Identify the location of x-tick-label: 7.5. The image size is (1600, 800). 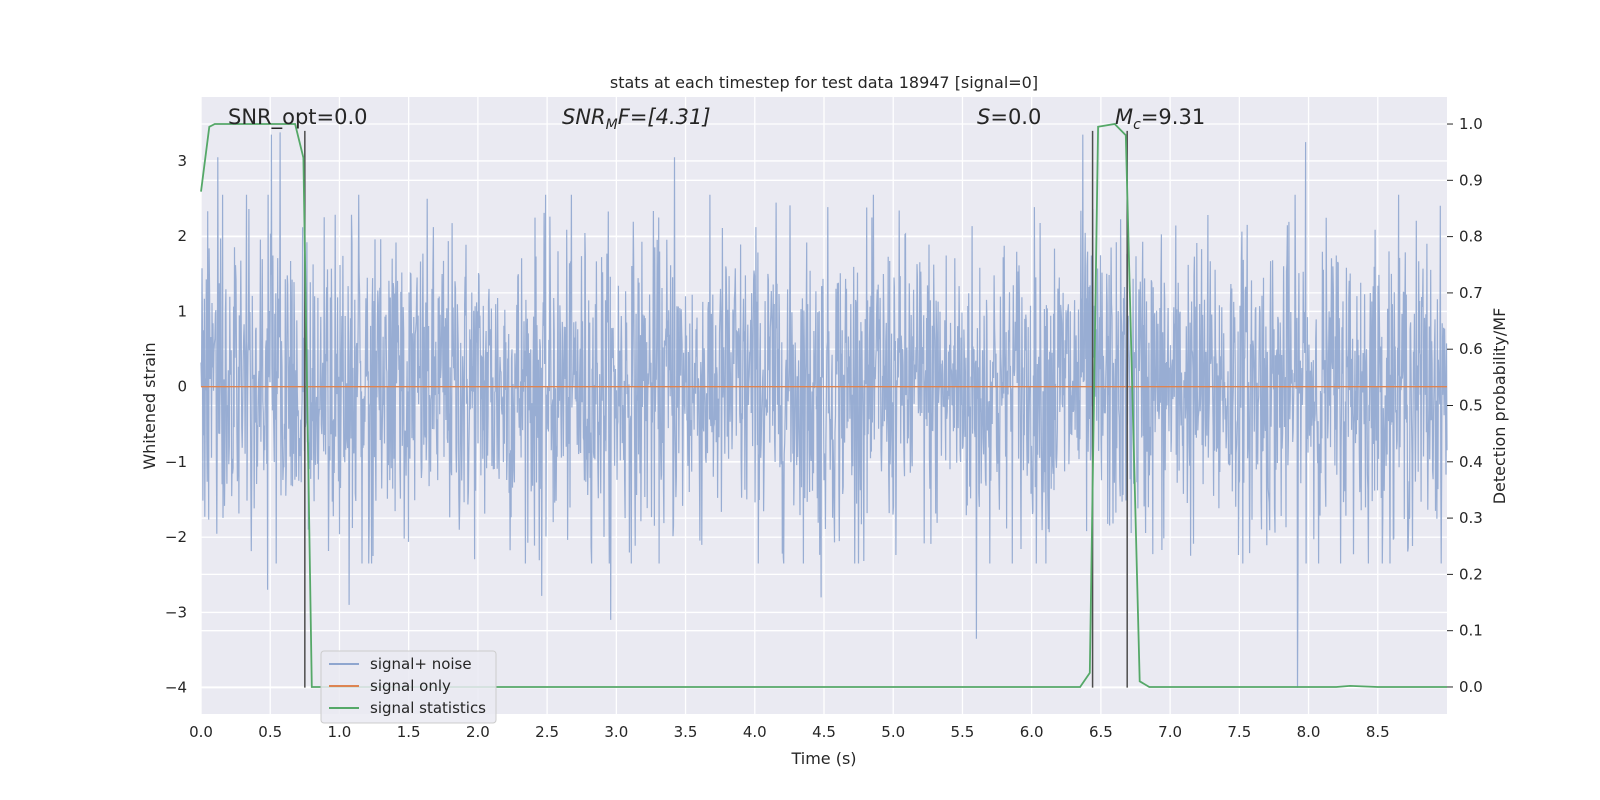
(1239, 732).